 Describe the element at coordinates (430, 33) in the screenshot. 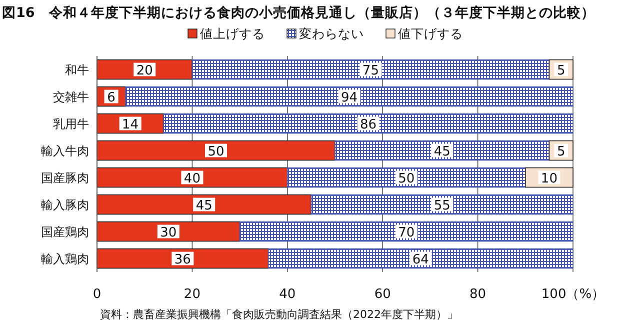

I see `legend-label: 値下げする` at that location.